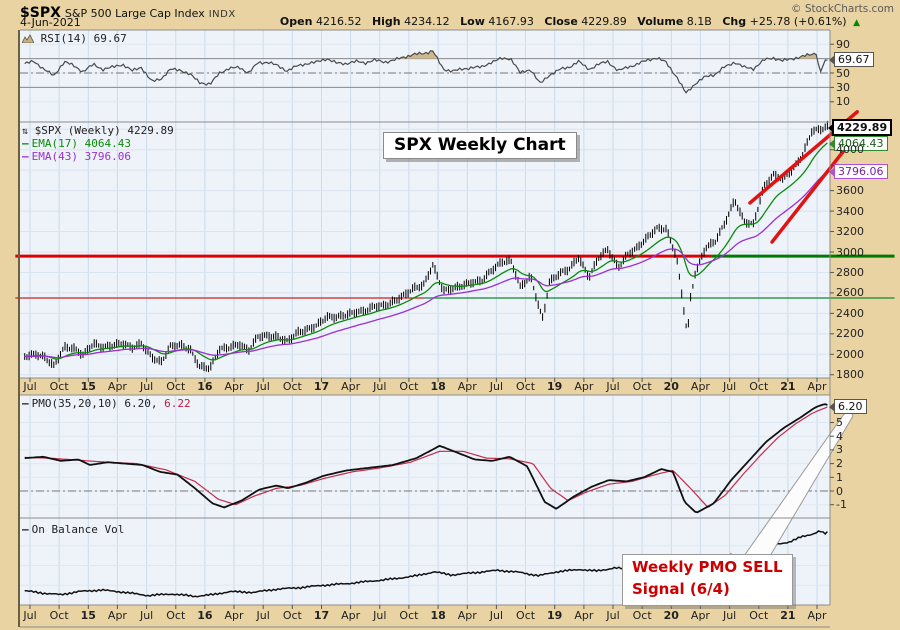 Image resolution: width=900 pixels, height=630 pixels. What do you see at coordinates (604, 21) in the screenshot?
I see `close-value: 4229.89` at bounding box center [604, 21].